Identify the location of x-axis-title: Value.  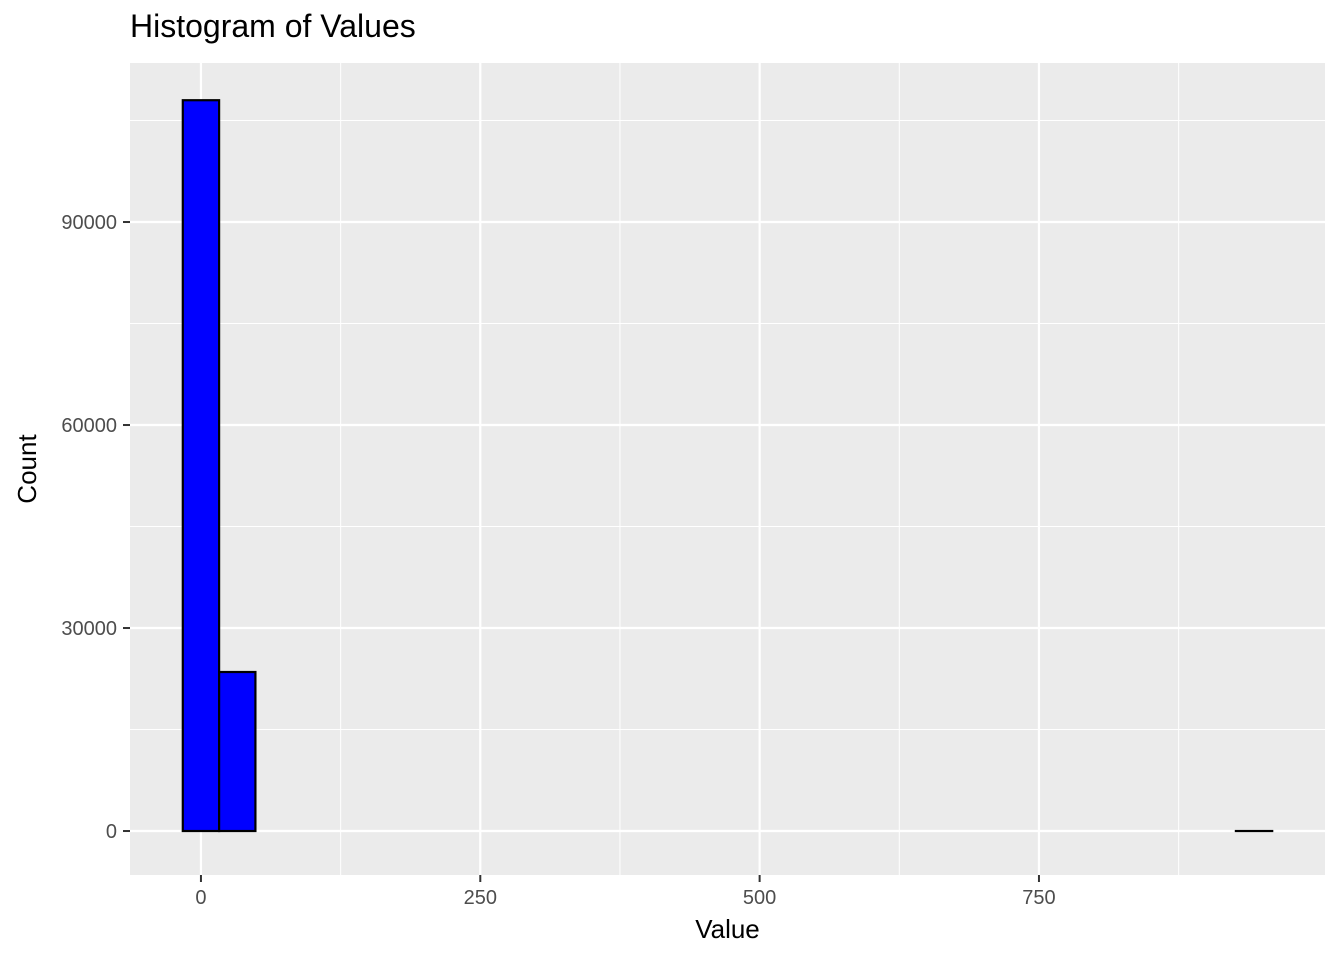
(727, 929).